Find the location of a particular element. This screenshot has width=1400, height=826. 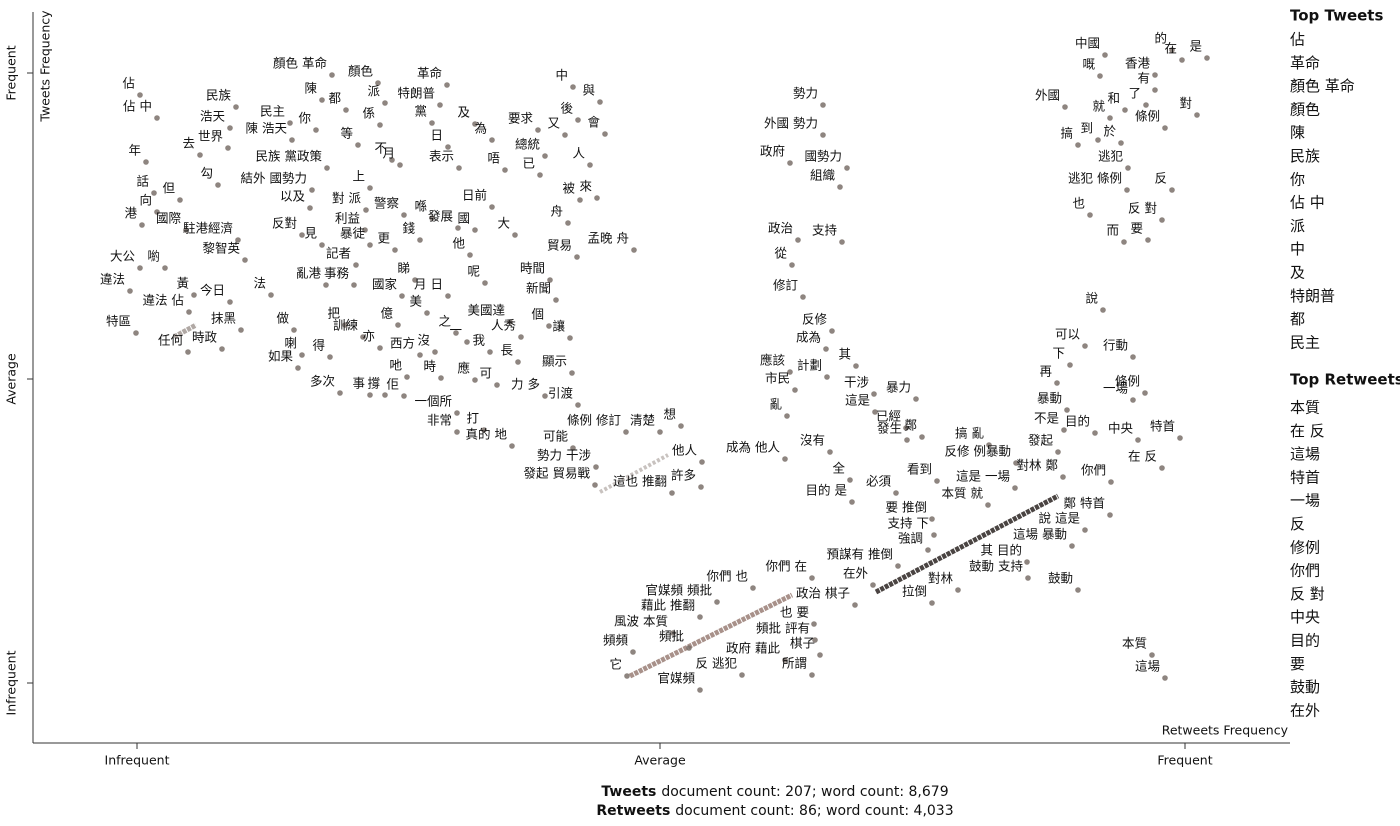

point-label: 喺 is located at coordinates (420, 206).